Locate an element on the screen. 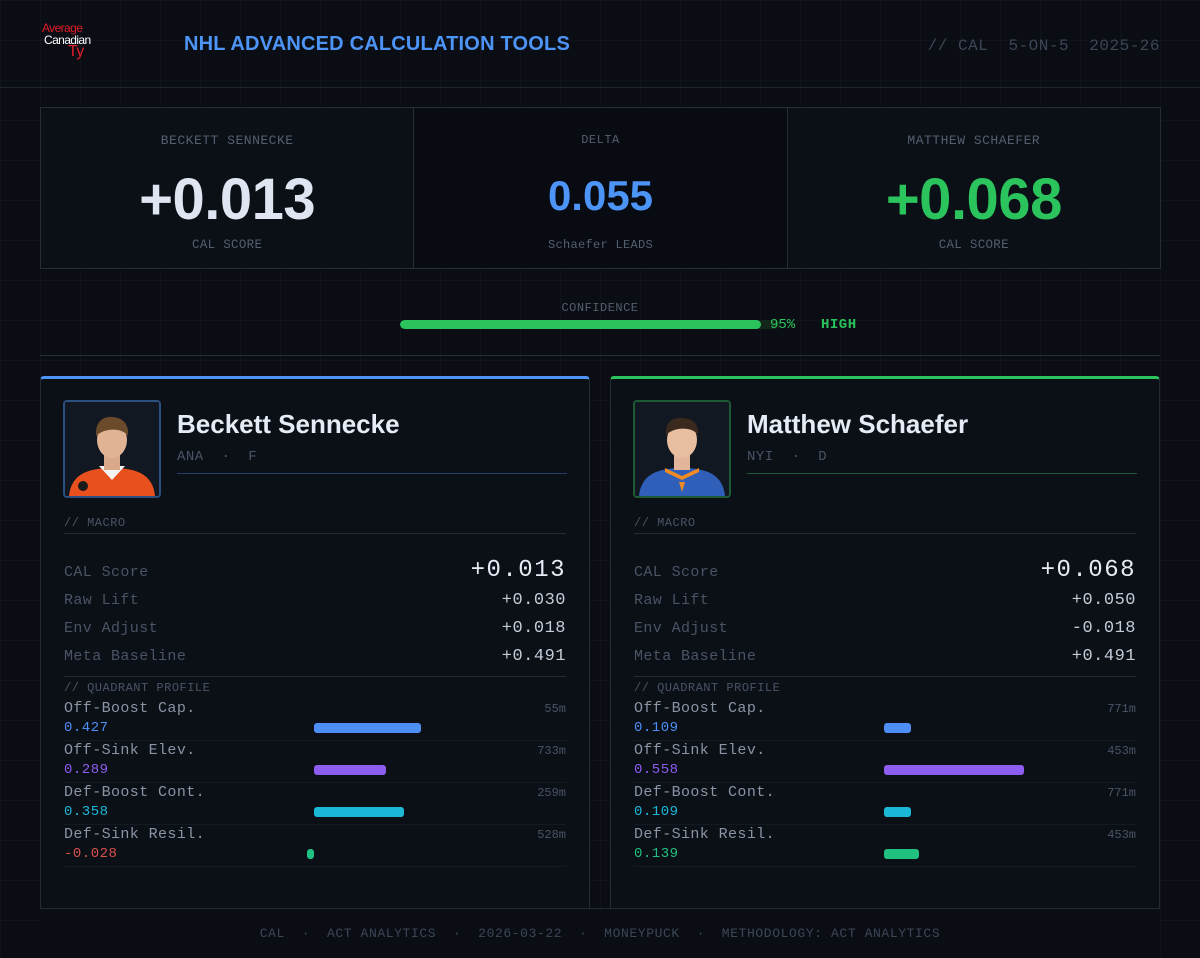 Image resolution: width=1200 pixels, height=958 pixels. score-box-left: BECKETT SENNECKE +0.013 CAL SCORE is located at coordinates (228, 188).